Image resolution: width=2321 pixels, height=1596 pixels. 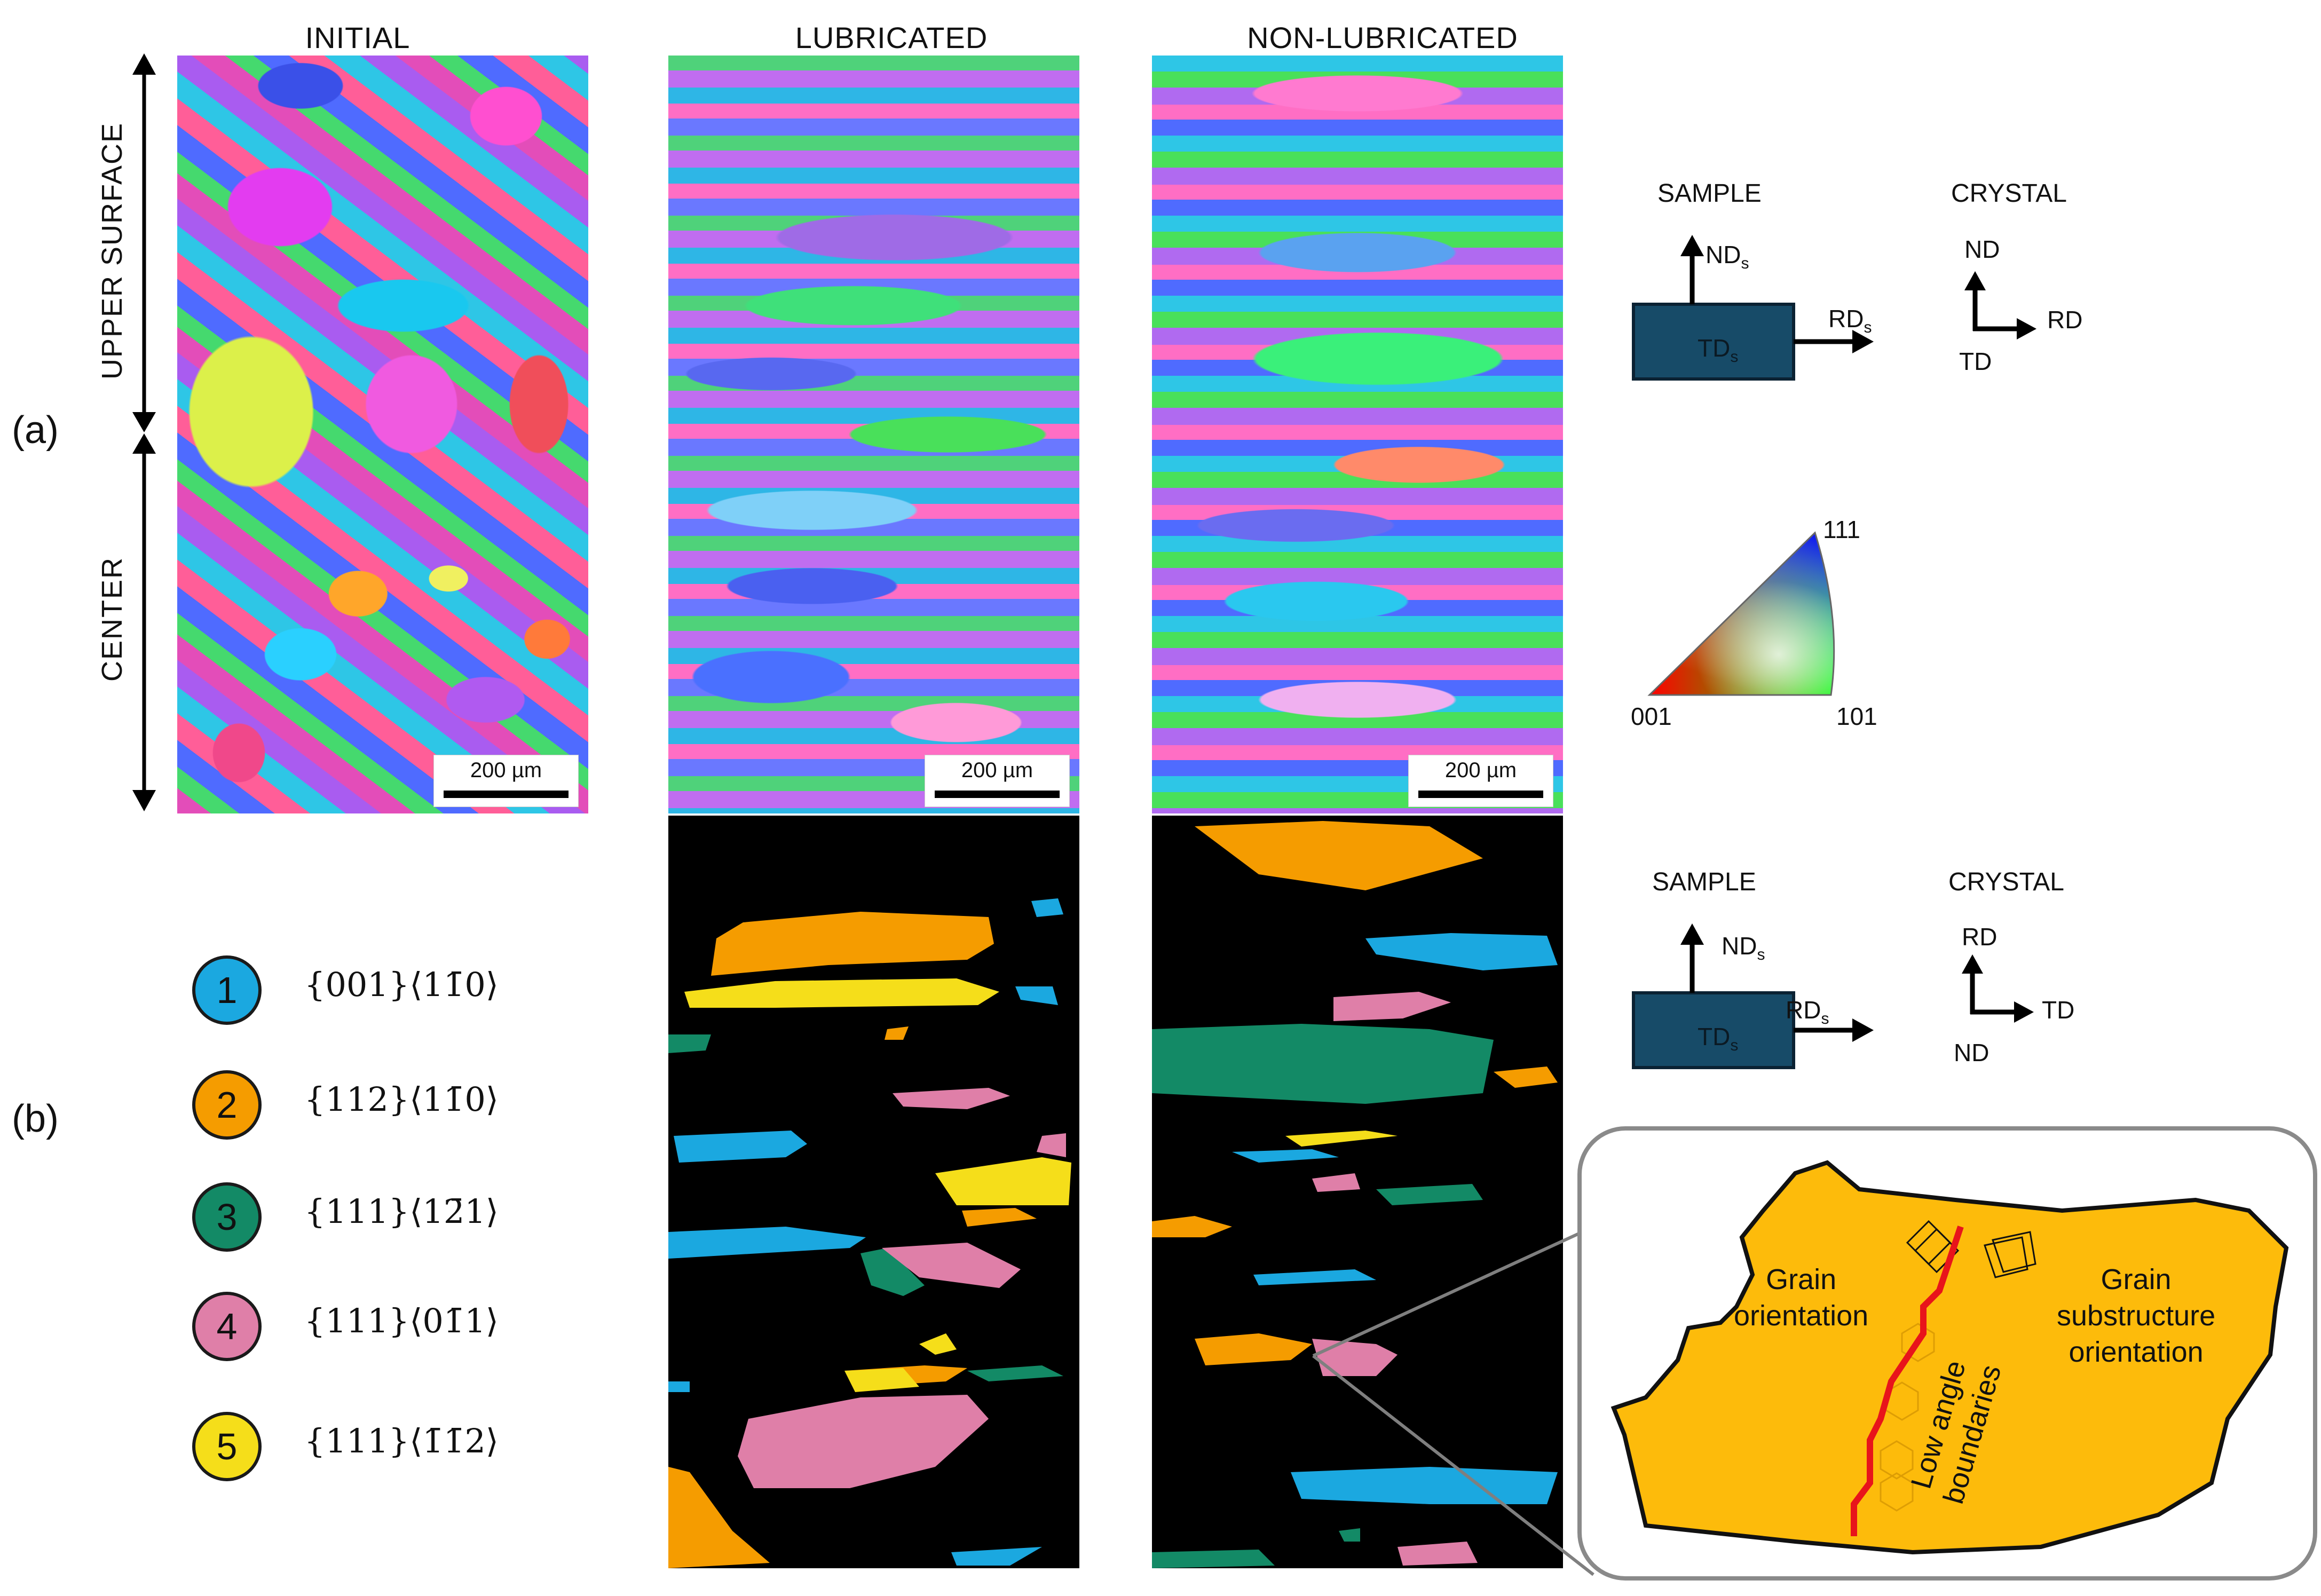 I want to click on orientation-mask-lubricated, so click(x=874, y=1192).